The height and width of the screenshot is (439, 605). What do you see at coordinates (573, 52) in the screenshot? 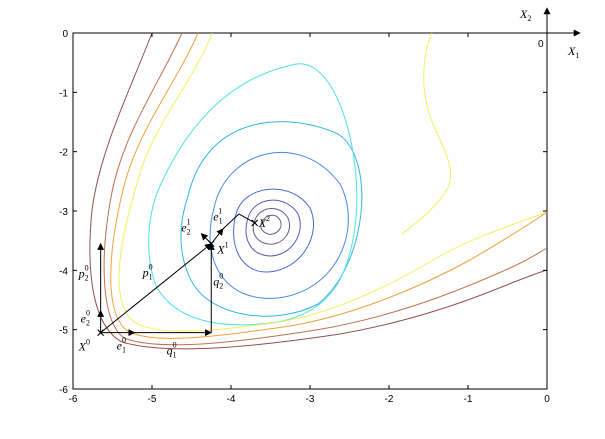
I see `inset-x-label: X1` at bounding box center [573, 52].